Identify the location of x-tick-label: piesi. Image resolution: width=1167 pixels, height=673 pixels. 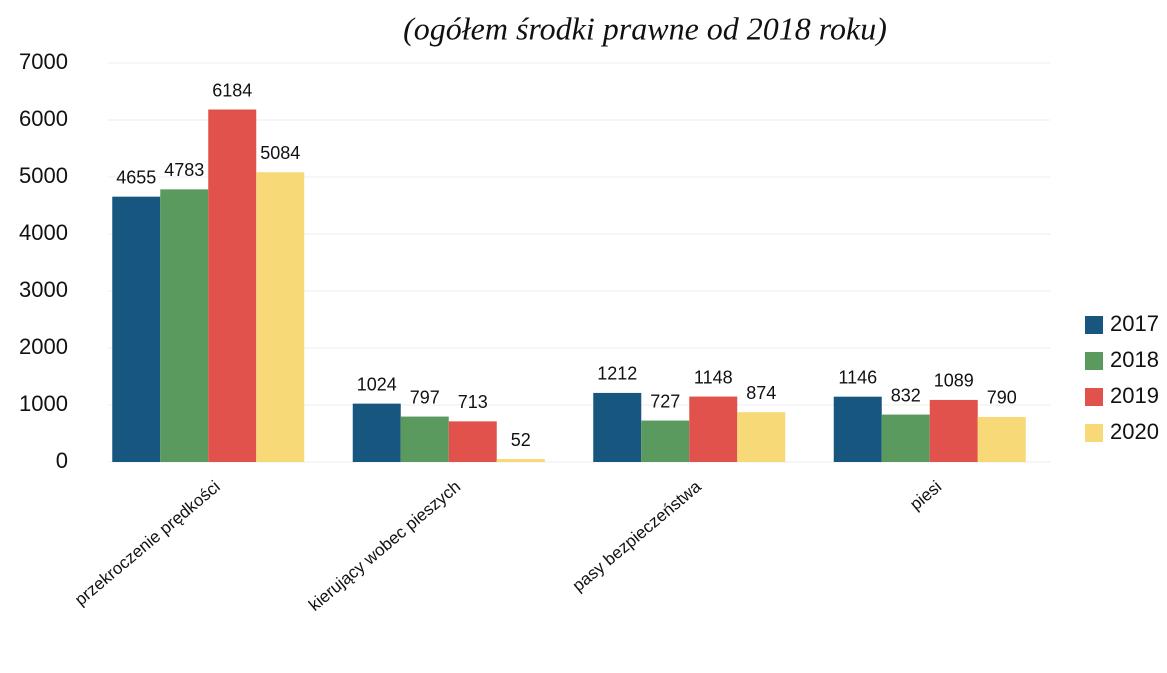
(925, 495).